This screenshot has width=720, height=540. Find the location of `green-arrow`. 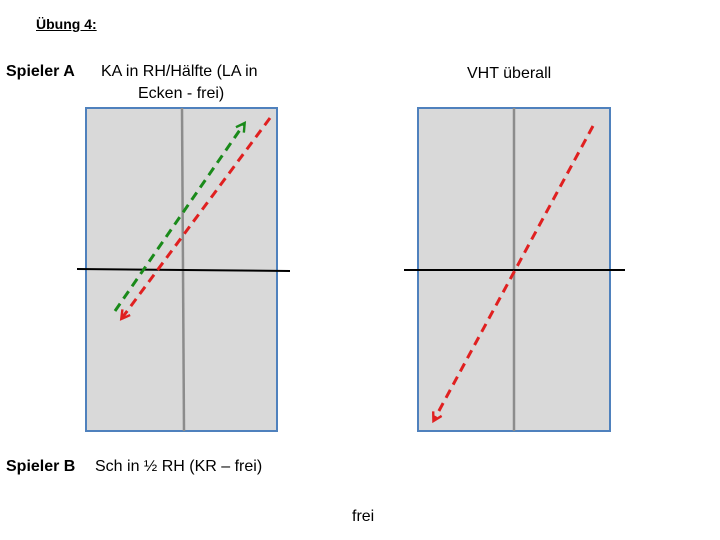

green-arrow is located at coordinates (180, 216).